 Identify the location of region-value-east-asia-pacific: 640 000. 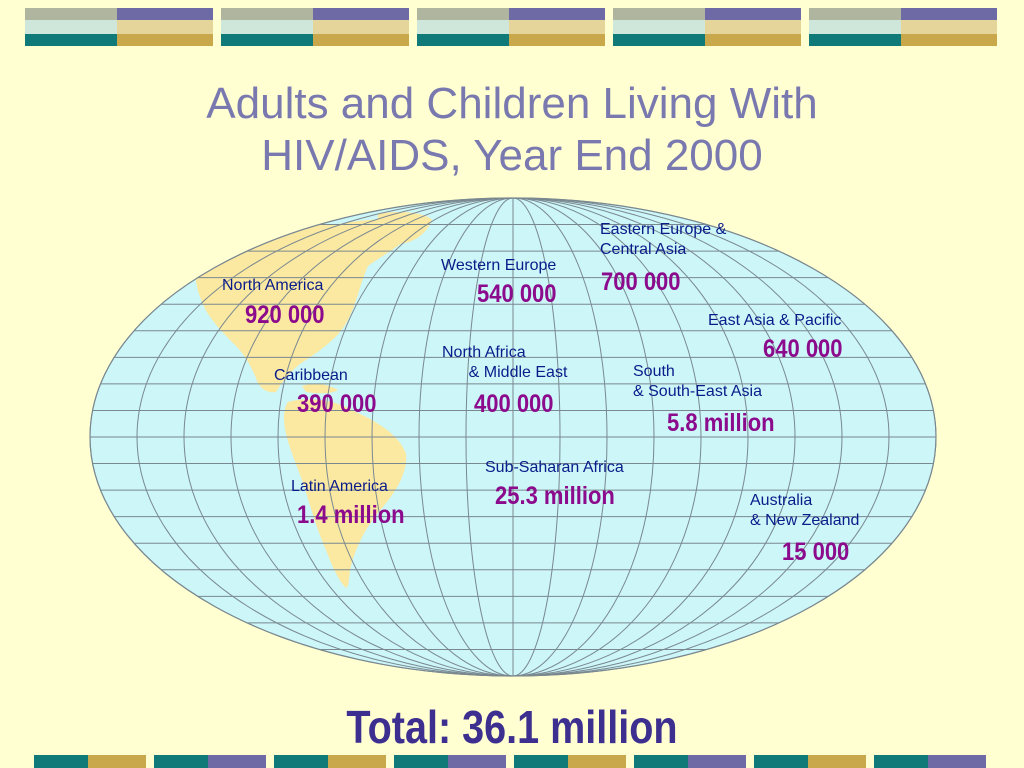
(803, 349).